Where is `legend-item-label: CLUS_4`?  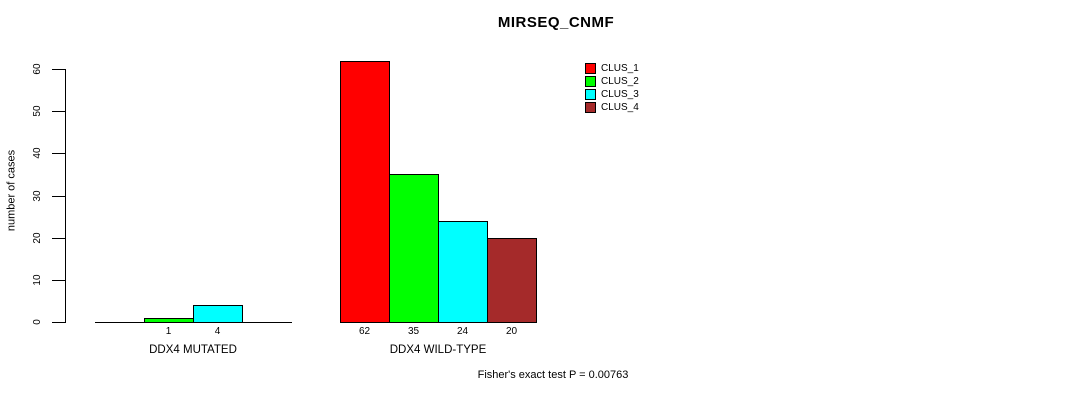
legend-item-label: CLUS_4 is located at coordinates (620, 107).